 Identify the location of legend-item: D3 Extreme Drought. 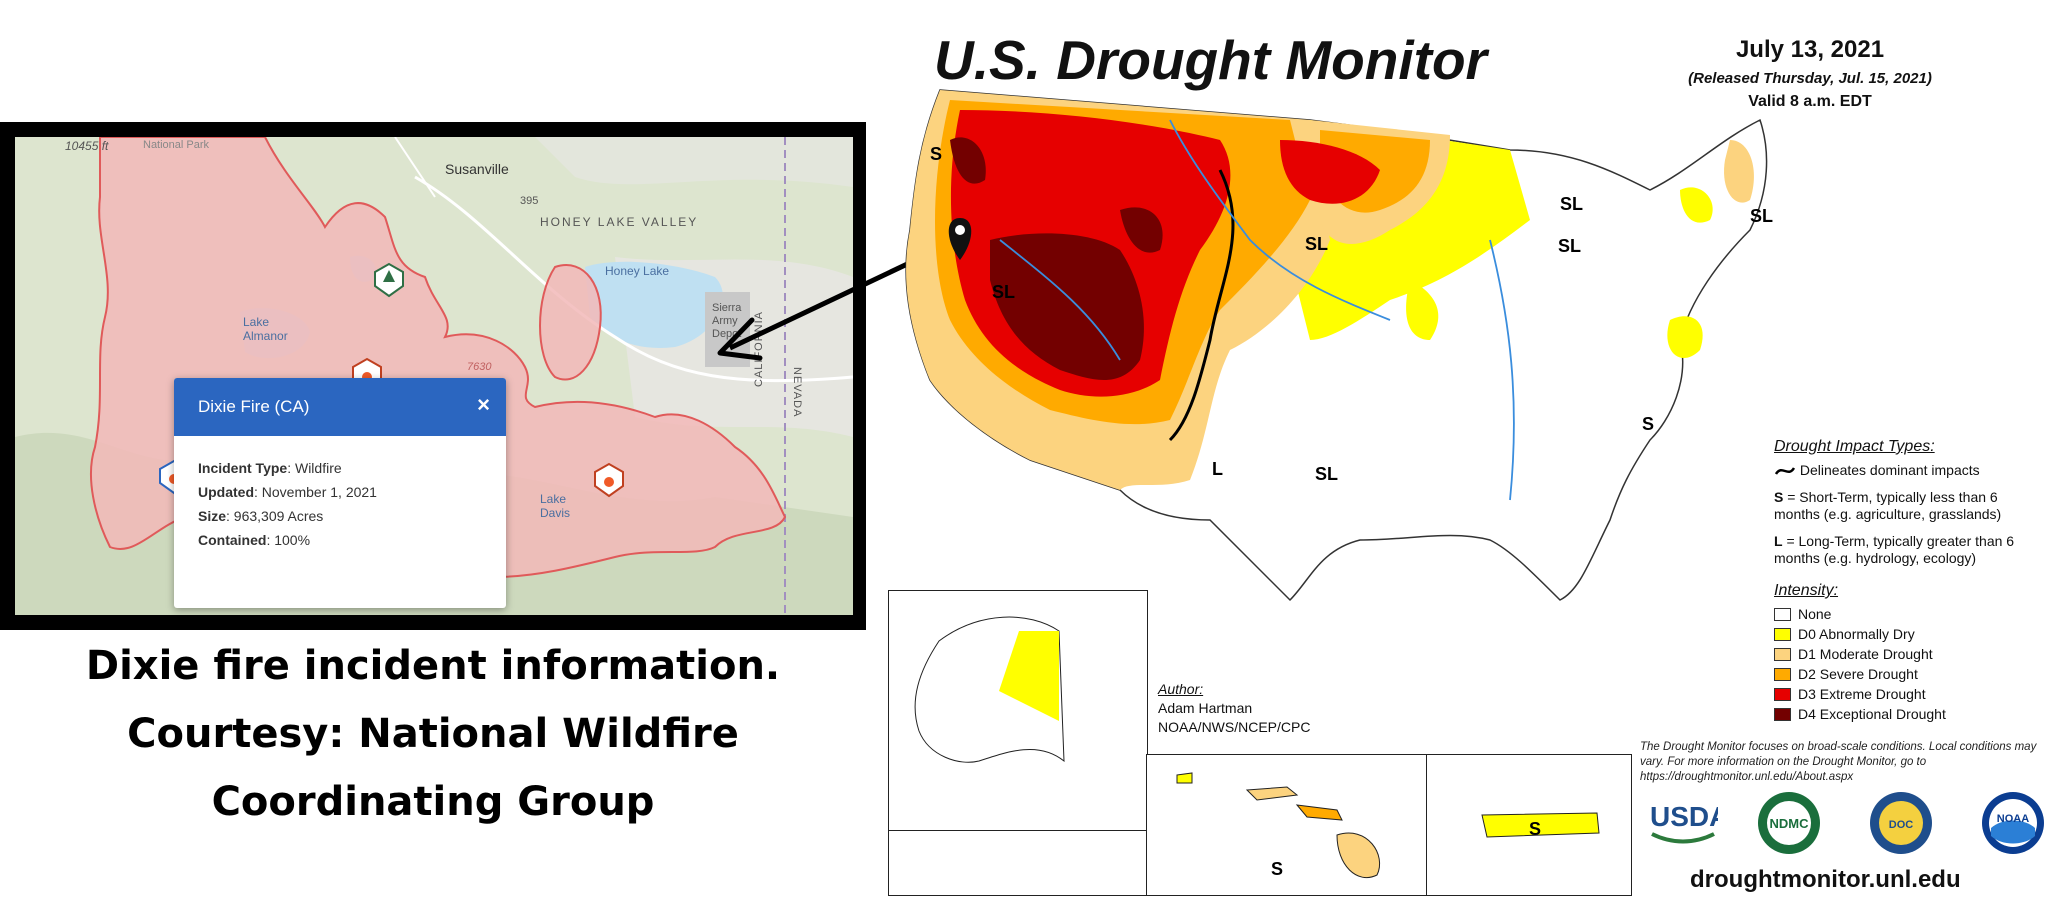
(1909, 694).